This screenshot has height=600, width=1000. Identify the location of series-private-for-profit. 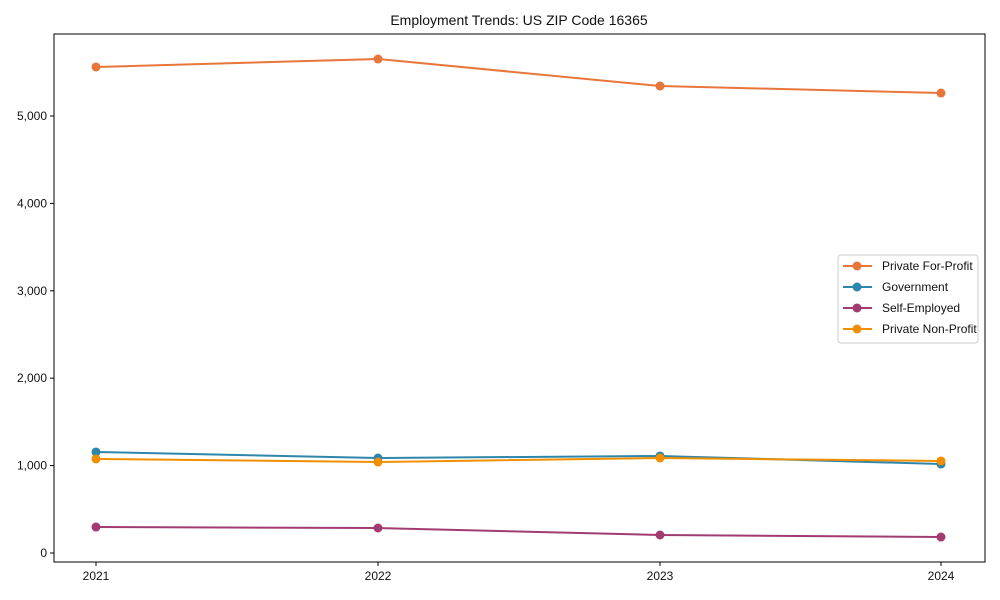
(518, 76).